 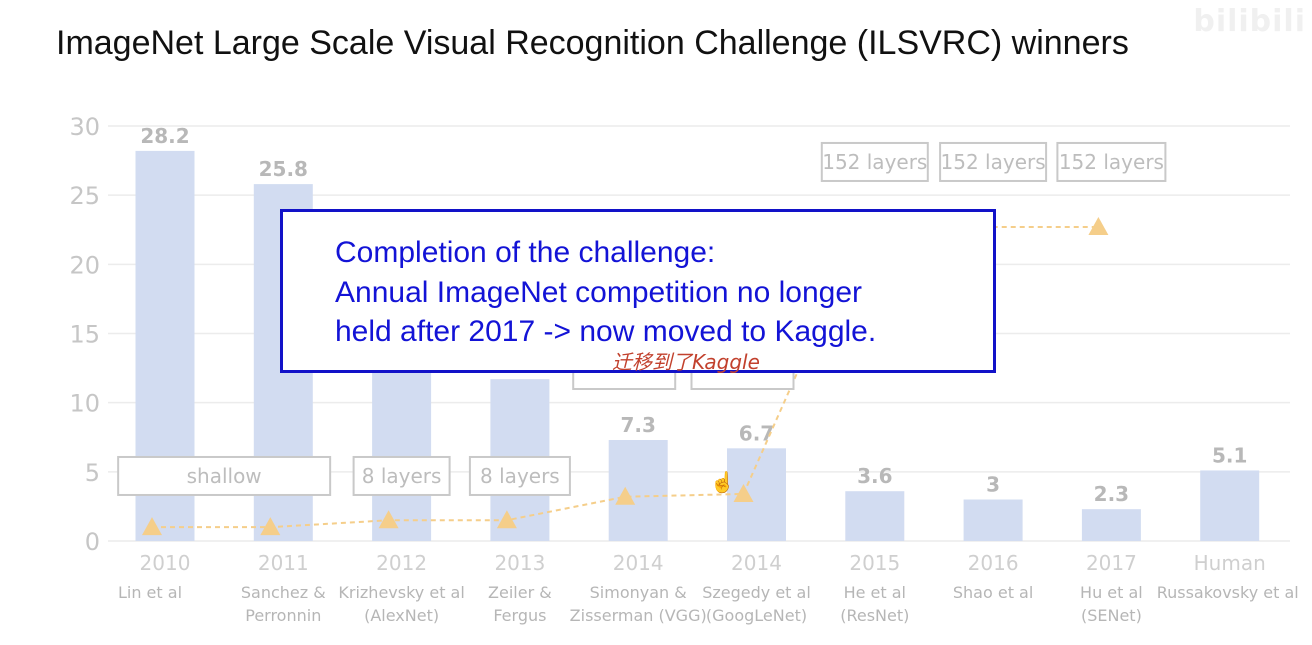 I want to click on y-axis-ticks: 0 5 10 15 20 25 30, so click(x=84, y=334).